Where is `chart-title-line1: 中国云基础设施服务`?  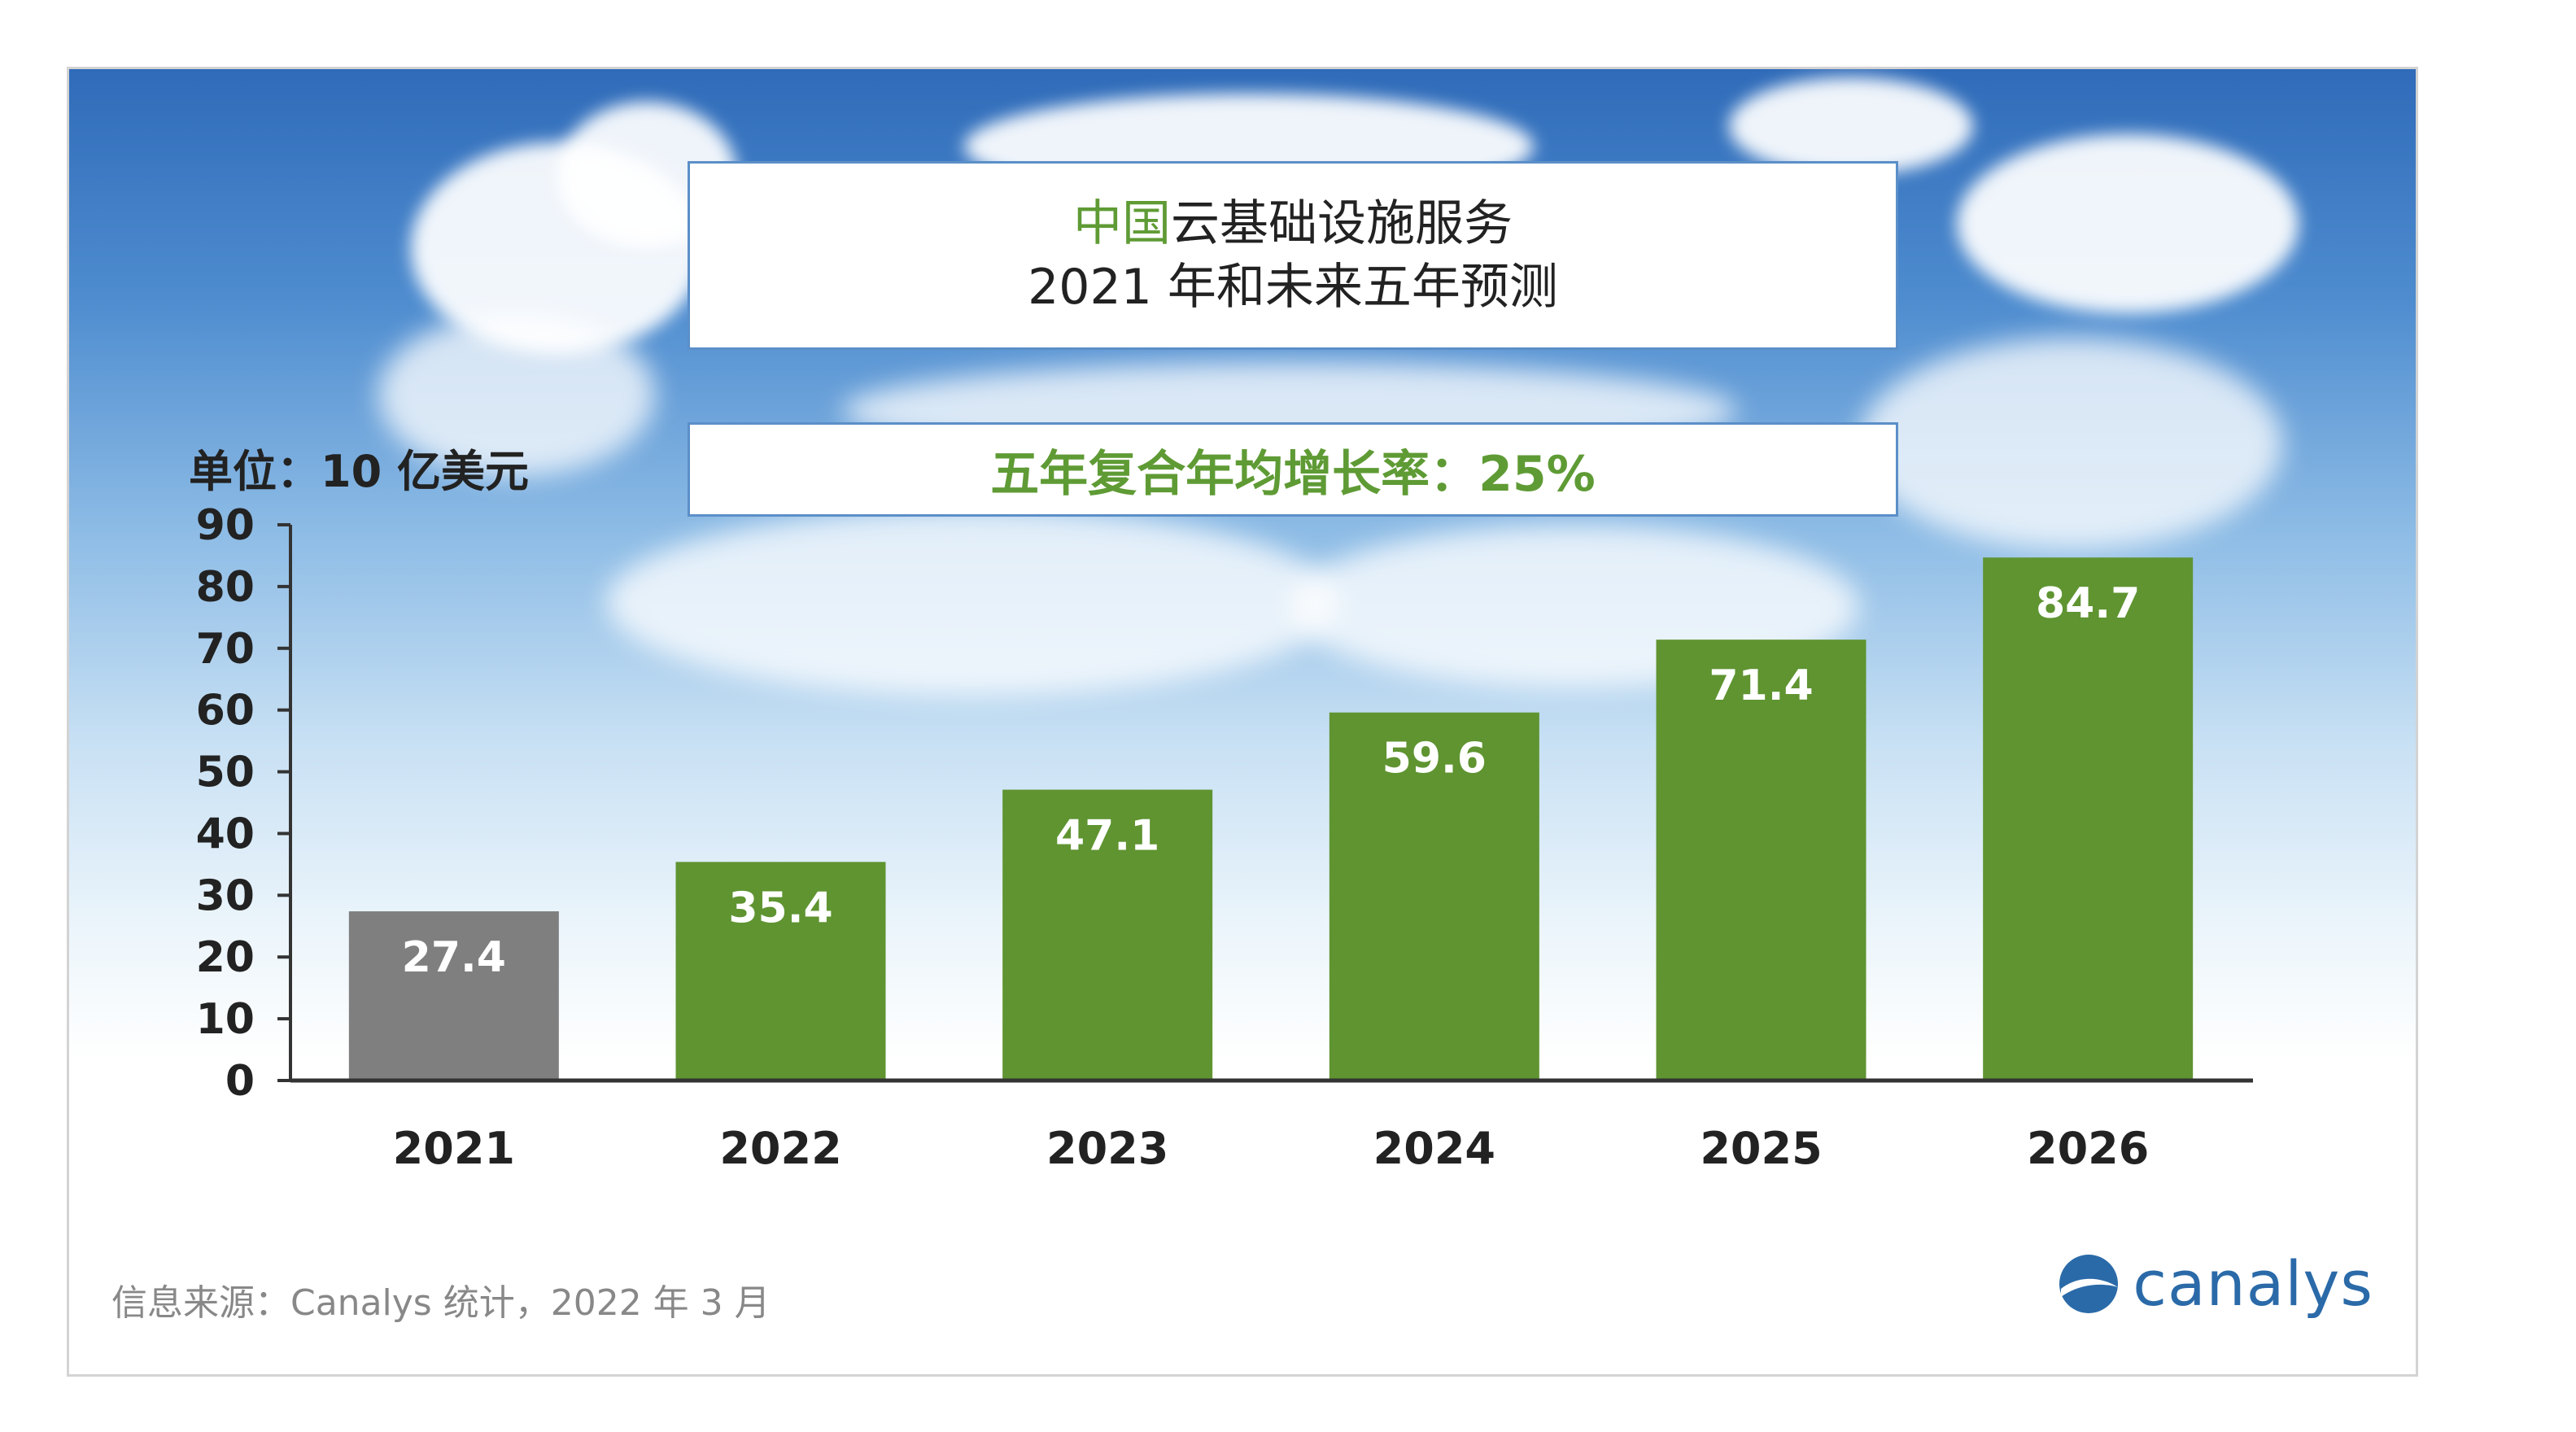 chart-title-line1: 中国云基础设施服务 is located at coordinates (1293, 223).